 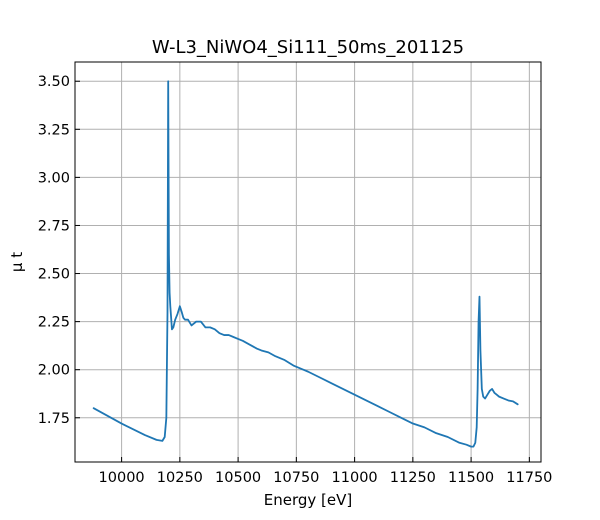 I want to click on x-axis: 10000 10250 10500 10750 11000 11250 11500 11750, so click(x=325, y=471).